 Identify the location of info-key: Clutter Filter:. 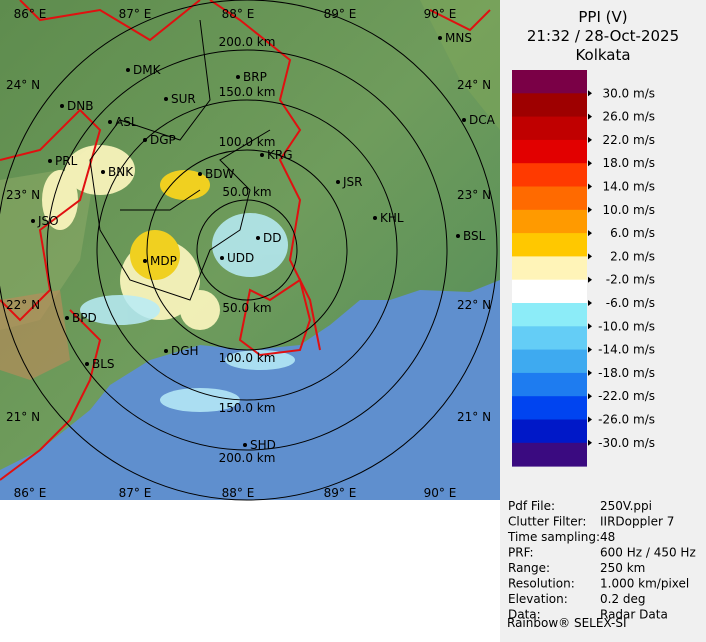
(547, 522).